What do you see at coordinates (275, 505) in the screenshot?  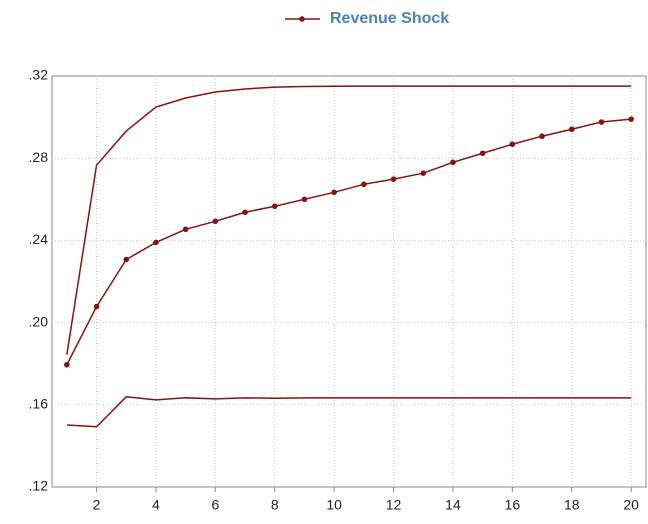 I see `x-tick-label: 8` at bounding box center [275, 505].